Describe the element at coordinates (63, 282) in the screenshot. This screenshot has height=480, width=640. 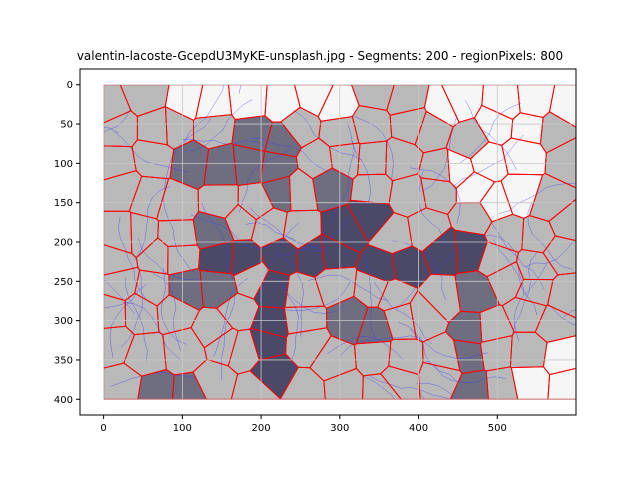
I see `y-tick-label: 250` at that location.